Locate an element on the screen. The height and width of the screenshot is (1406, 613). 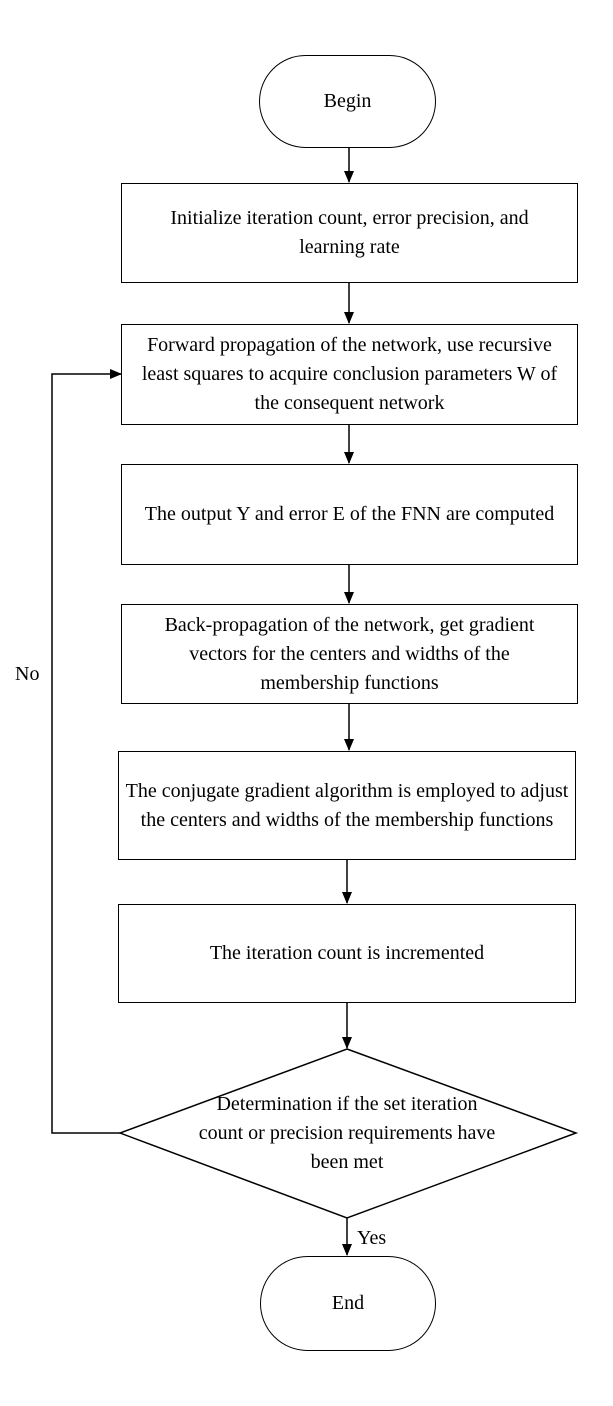
increment-label: The iteration count is incremented is located at coordinates (347, 953).